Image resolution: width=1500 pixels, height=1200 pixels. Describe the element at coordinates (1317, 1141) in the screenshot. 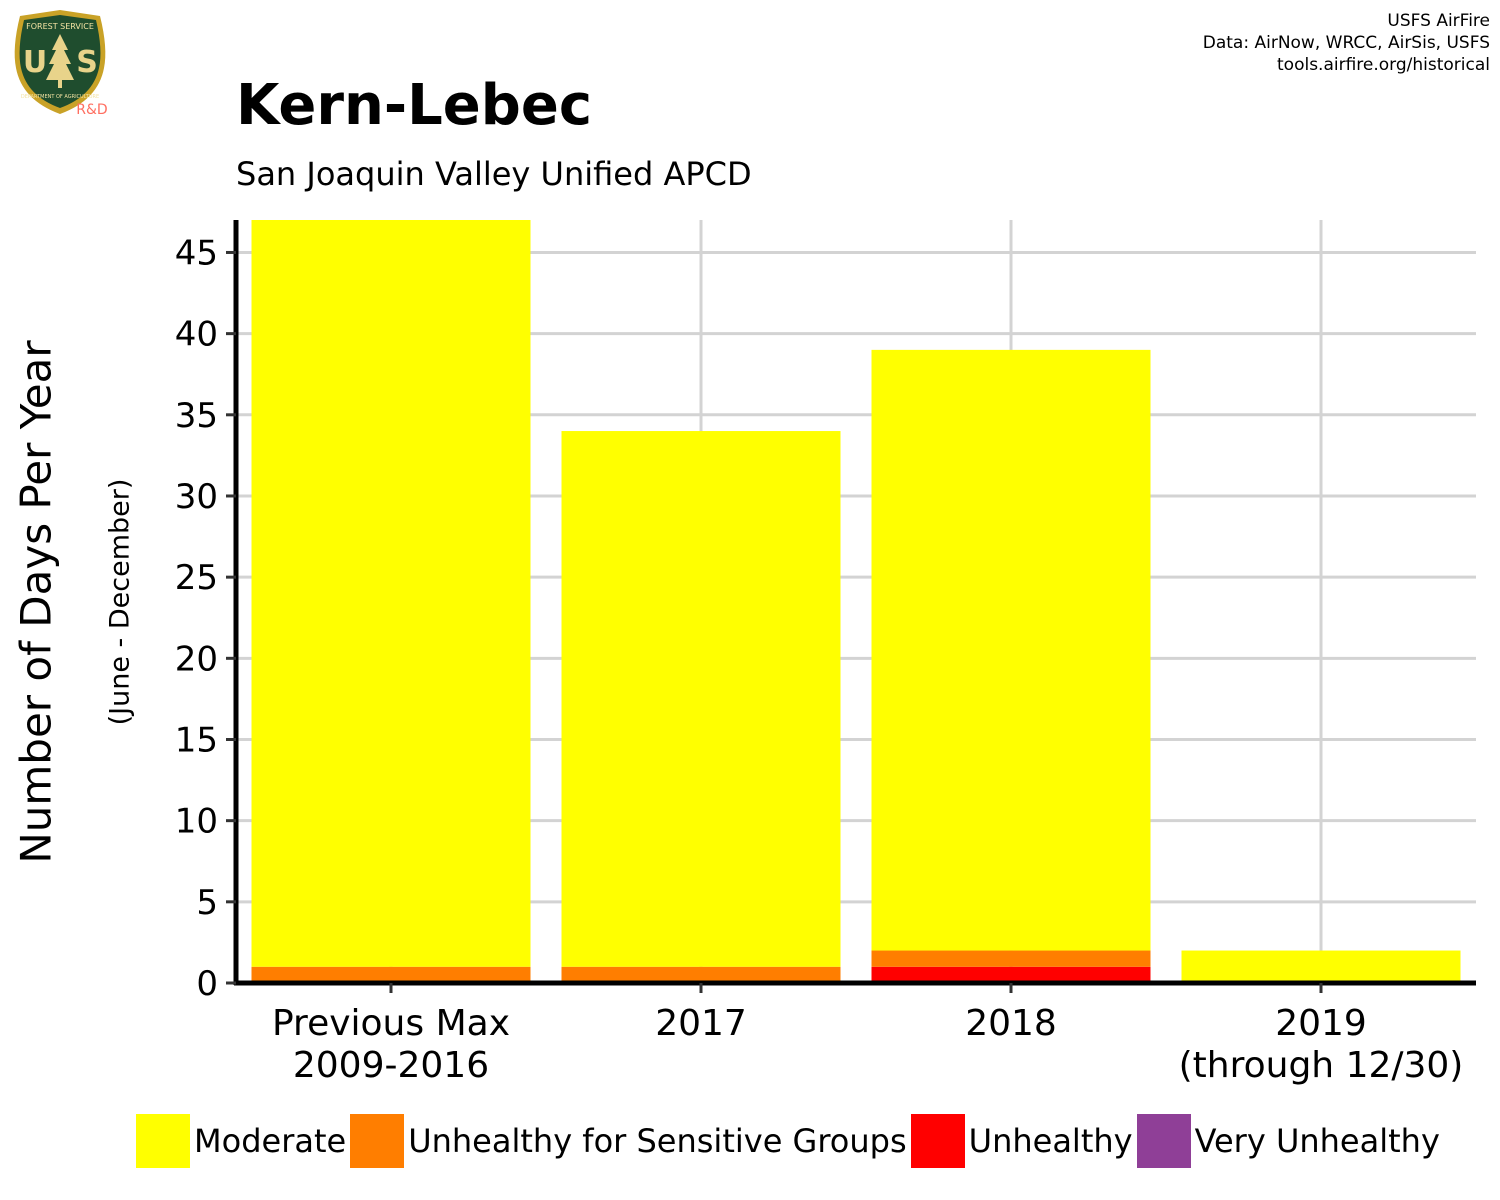

I see `legend-label: Very Unhealthy` at that location.